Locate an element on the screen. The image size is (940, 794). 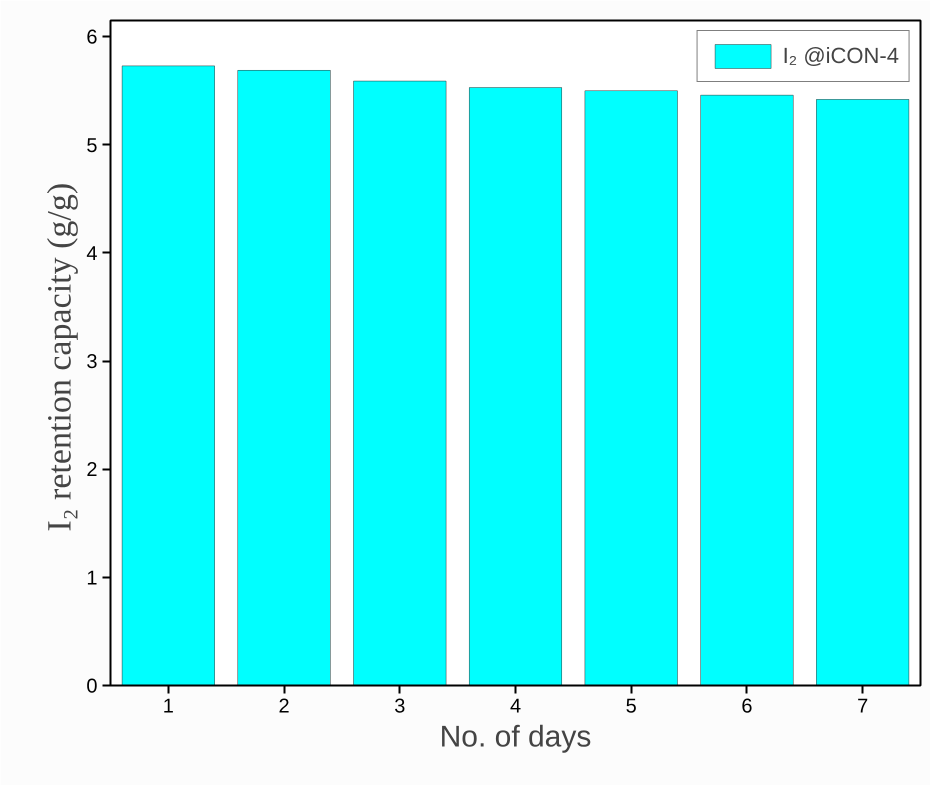
x-tick-label: 5 is located at coordinates (631, 707).